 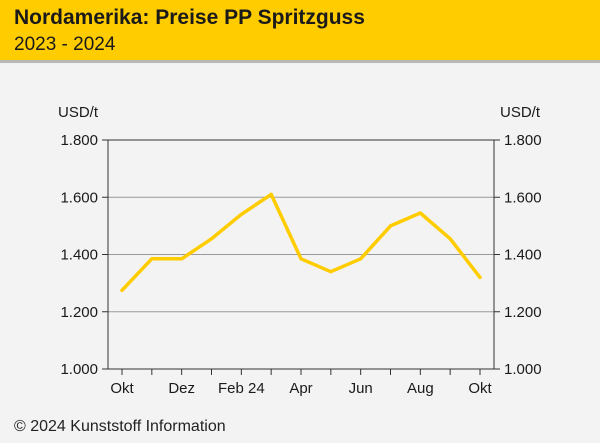 I want to click on chart-title: Nordamerika: Preise PP Spritzguss, so click(x=189, y=17).